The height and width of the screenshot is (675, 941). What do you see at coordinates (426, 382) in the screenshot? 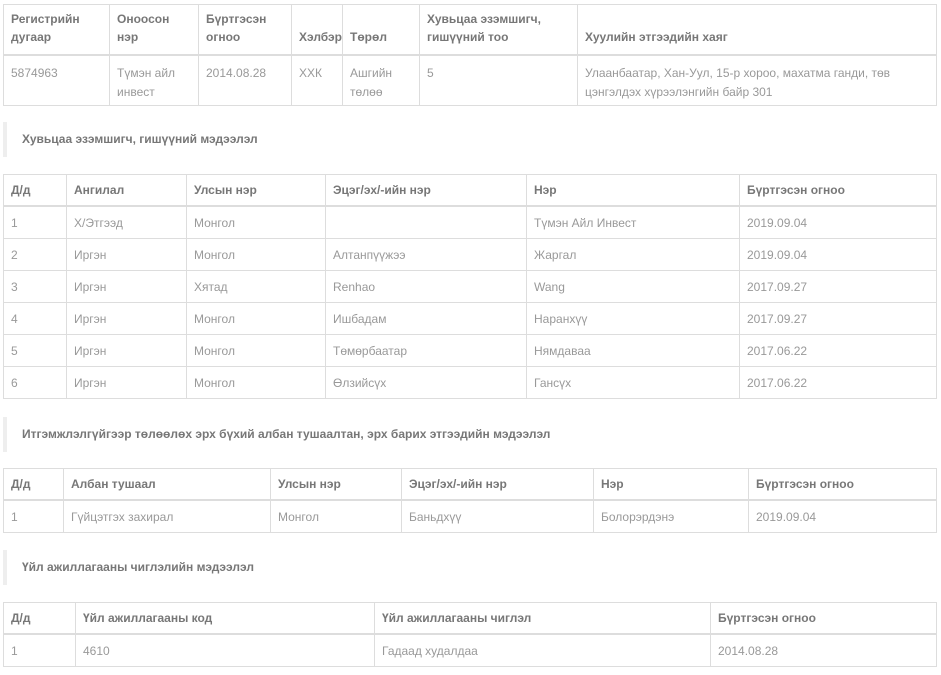
I see `table-cell: Өлзийсүх` at bounding box center [426, 382].